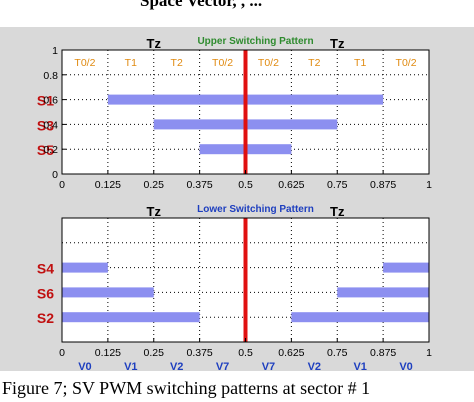  Describe the element at coordinates (429, 353) in the screenshot. I see `lower-x-tick-label: 1` at that location.